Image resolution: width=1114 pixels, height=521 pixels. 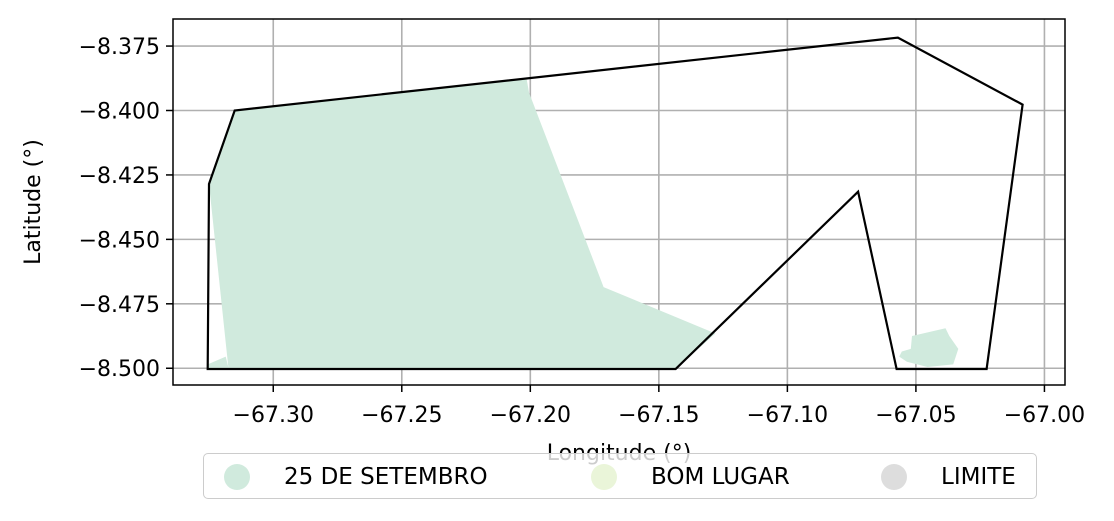 I want to click on legend-label-limite: LIMITE, so click(x=978, y=477).